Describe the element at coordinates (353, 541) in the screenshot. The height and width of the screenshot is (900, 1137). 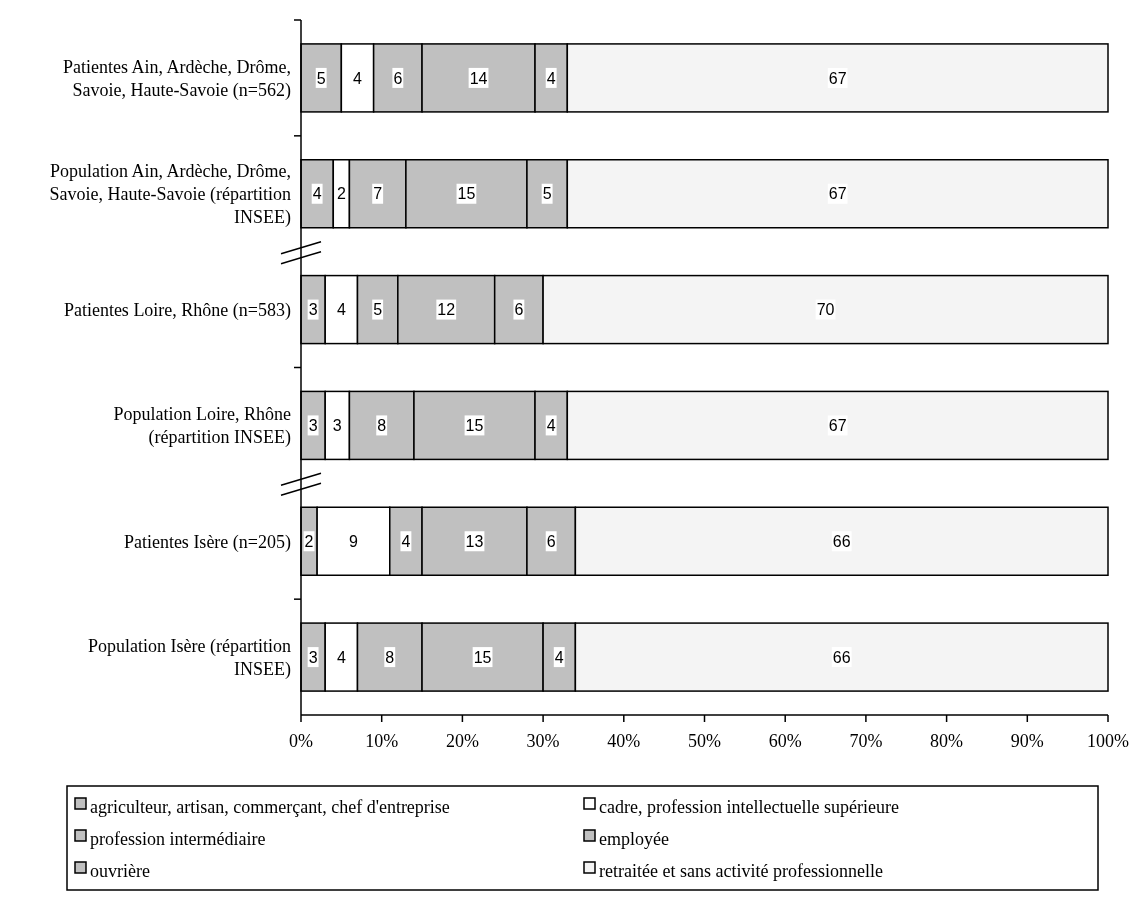
I see `data-label: 9` at that location.